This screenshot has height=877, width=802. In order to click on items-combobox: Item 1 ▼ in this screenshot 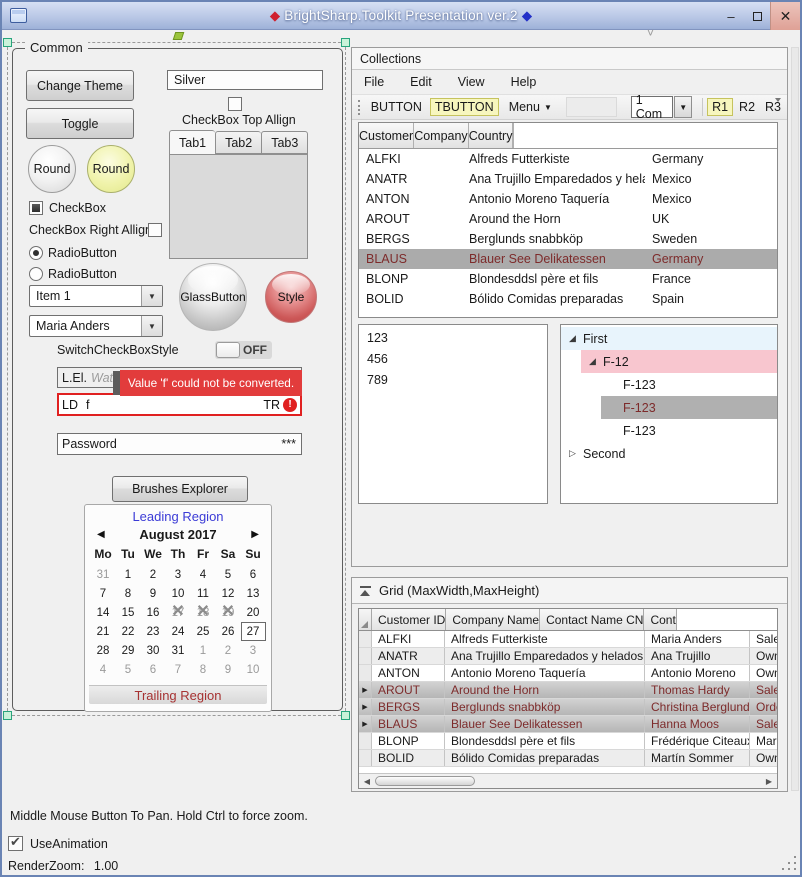, I will do `click(96, 296)`.